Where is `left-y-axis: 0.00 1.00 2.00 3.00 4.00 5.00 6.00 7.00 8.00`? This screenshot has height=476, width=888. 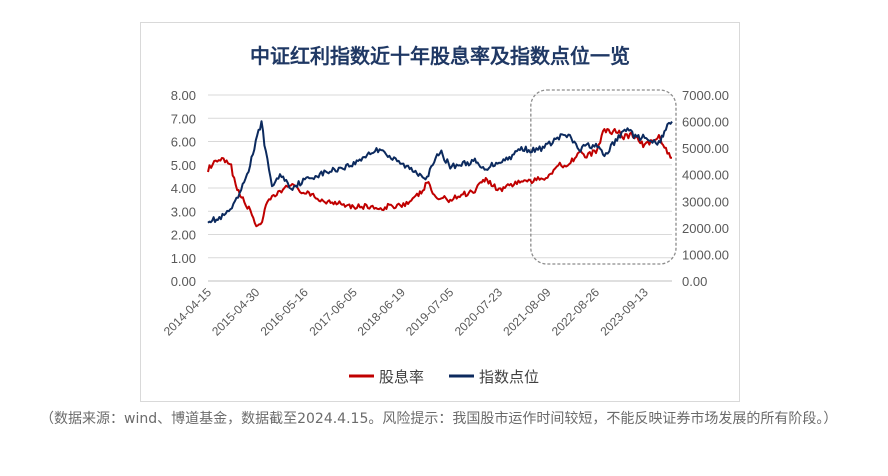
left-y-axis: 0.00 1.00 2.00 3.00 4.00 5.00 6.00 7.00 8.00 is located at coordinates (183, 188).